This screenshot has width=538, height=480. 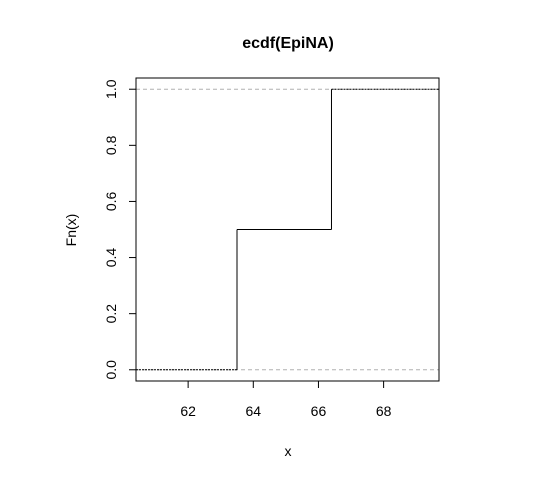 I want to click on x-tick-label-3: 68, so click(x=384, y=411).